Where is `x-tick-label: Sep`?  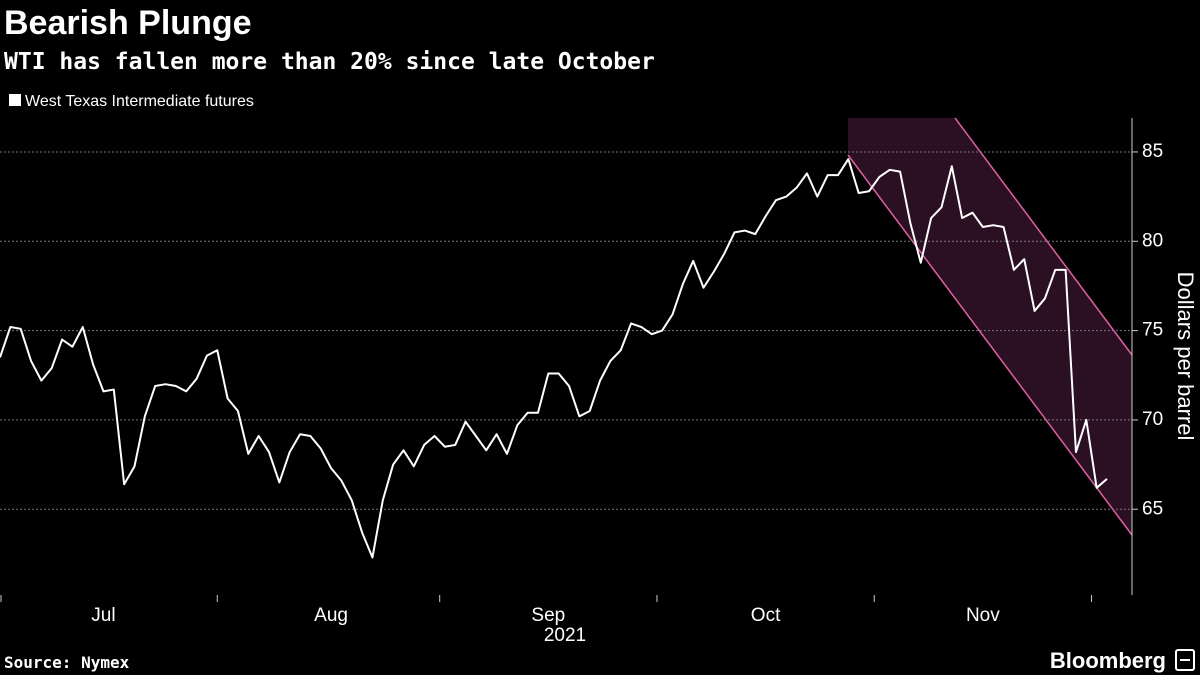 x-tick-label: Sep is located at coordinates (548, 615).